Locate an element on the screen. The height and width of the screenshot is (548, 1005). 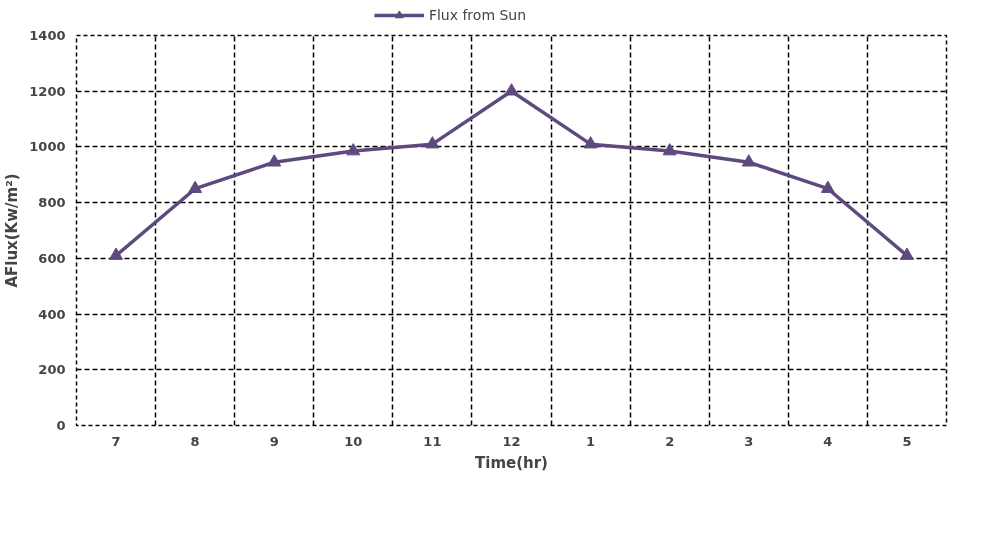
x-tick-label: 5 is located at coordinates (907, 441).